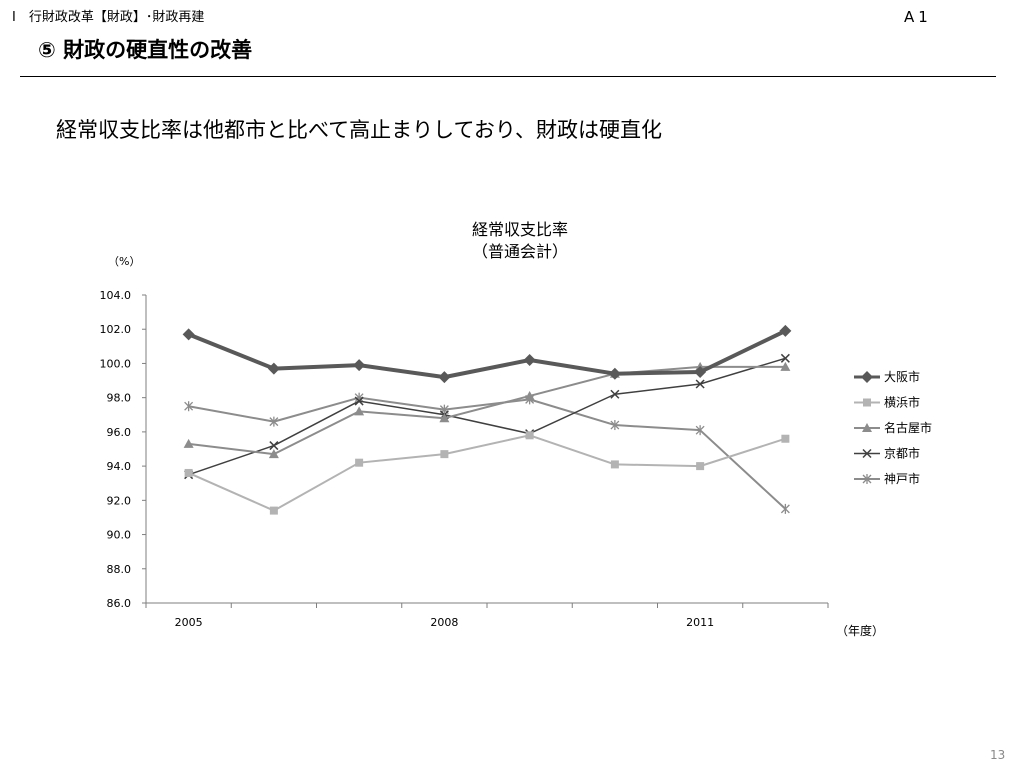  What do you see at coordinates (145, 50) in the screenshot?
I see `page-title: ⑤ 財政の硬直性の改善` at bounding box center [145, 50].